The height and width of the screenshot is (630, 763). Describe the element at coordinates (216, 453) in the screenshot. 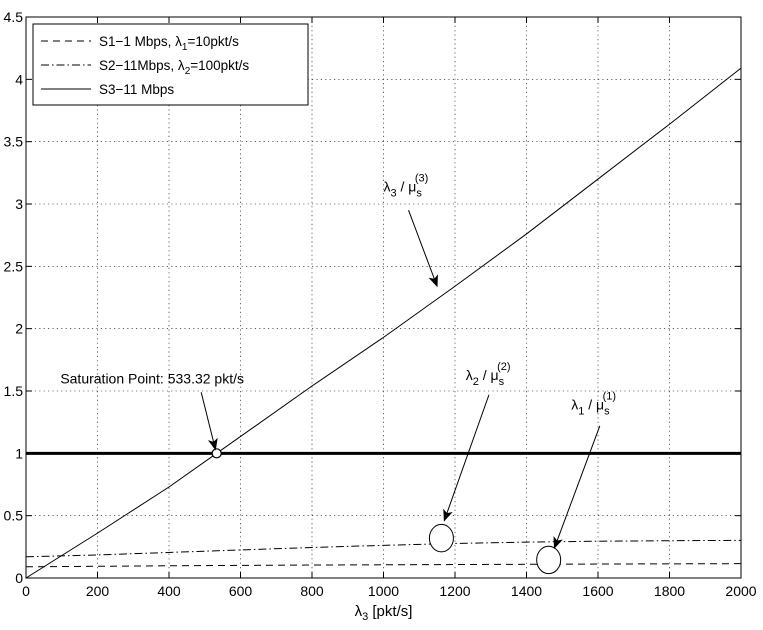

I see `saturation-point-marker` at that location.